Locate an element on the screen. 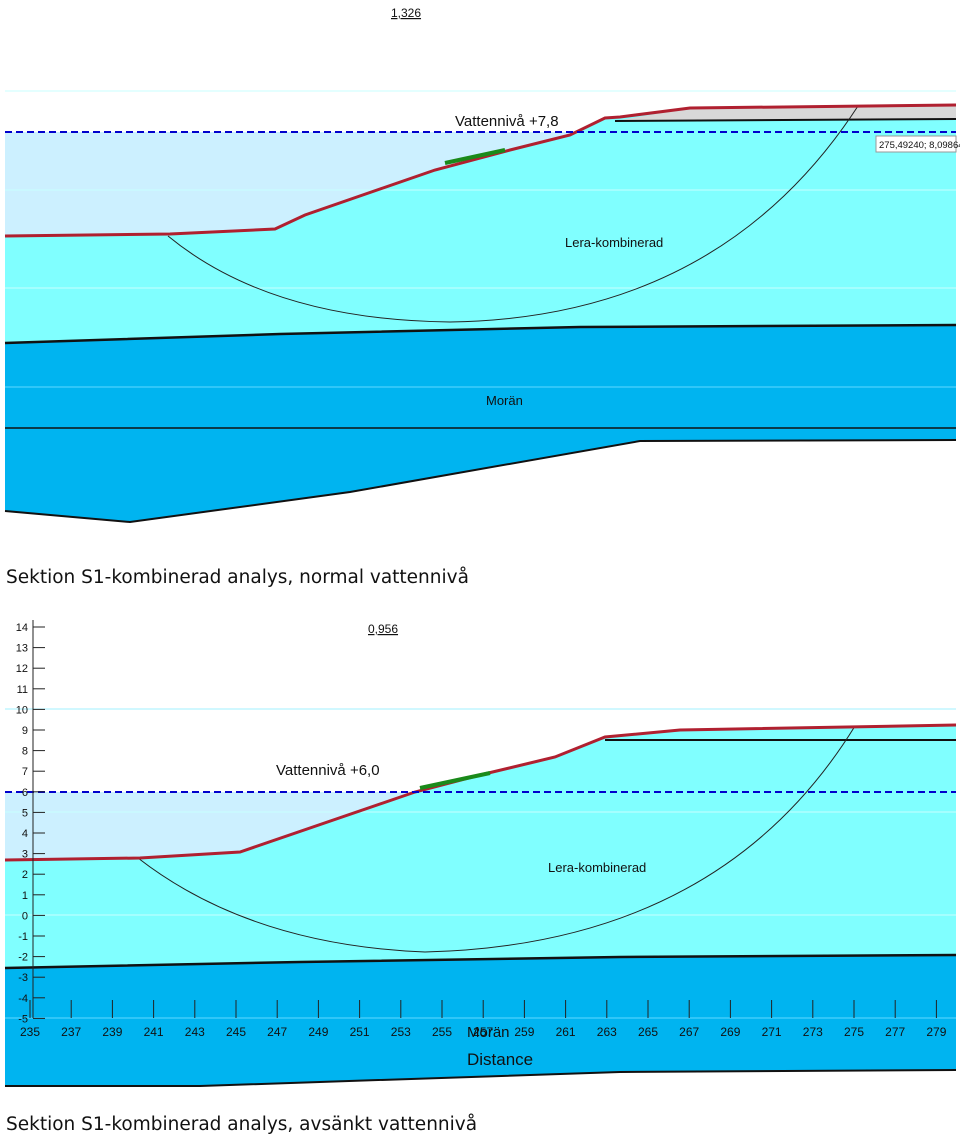  y-tick-label: 11 is located at coordinates (22, 690).